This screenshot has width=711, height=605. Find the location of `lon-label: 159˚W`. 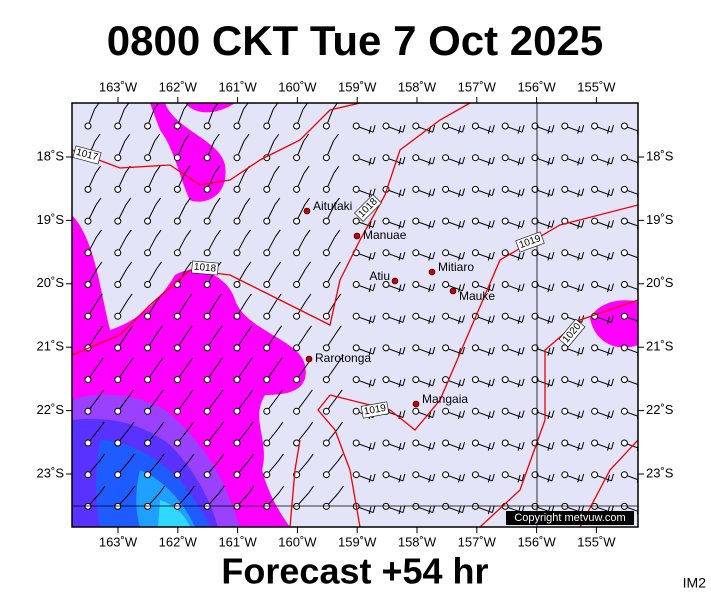

lon-label: 159˚W is located at coordinates (357, 86).